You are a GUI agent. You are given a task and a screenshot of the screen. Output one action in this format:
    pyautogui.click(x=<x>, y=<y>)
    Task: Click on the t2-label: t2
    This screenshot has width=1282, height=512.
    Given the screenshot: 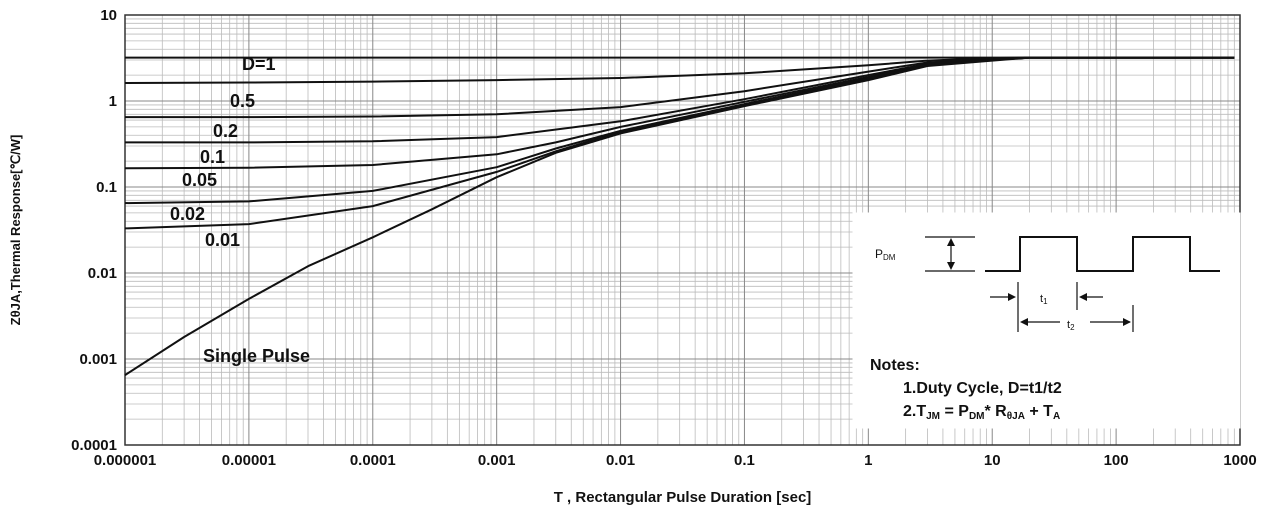 What is the action you would take?
    pyautogui.click(x=1071, y=325)
    